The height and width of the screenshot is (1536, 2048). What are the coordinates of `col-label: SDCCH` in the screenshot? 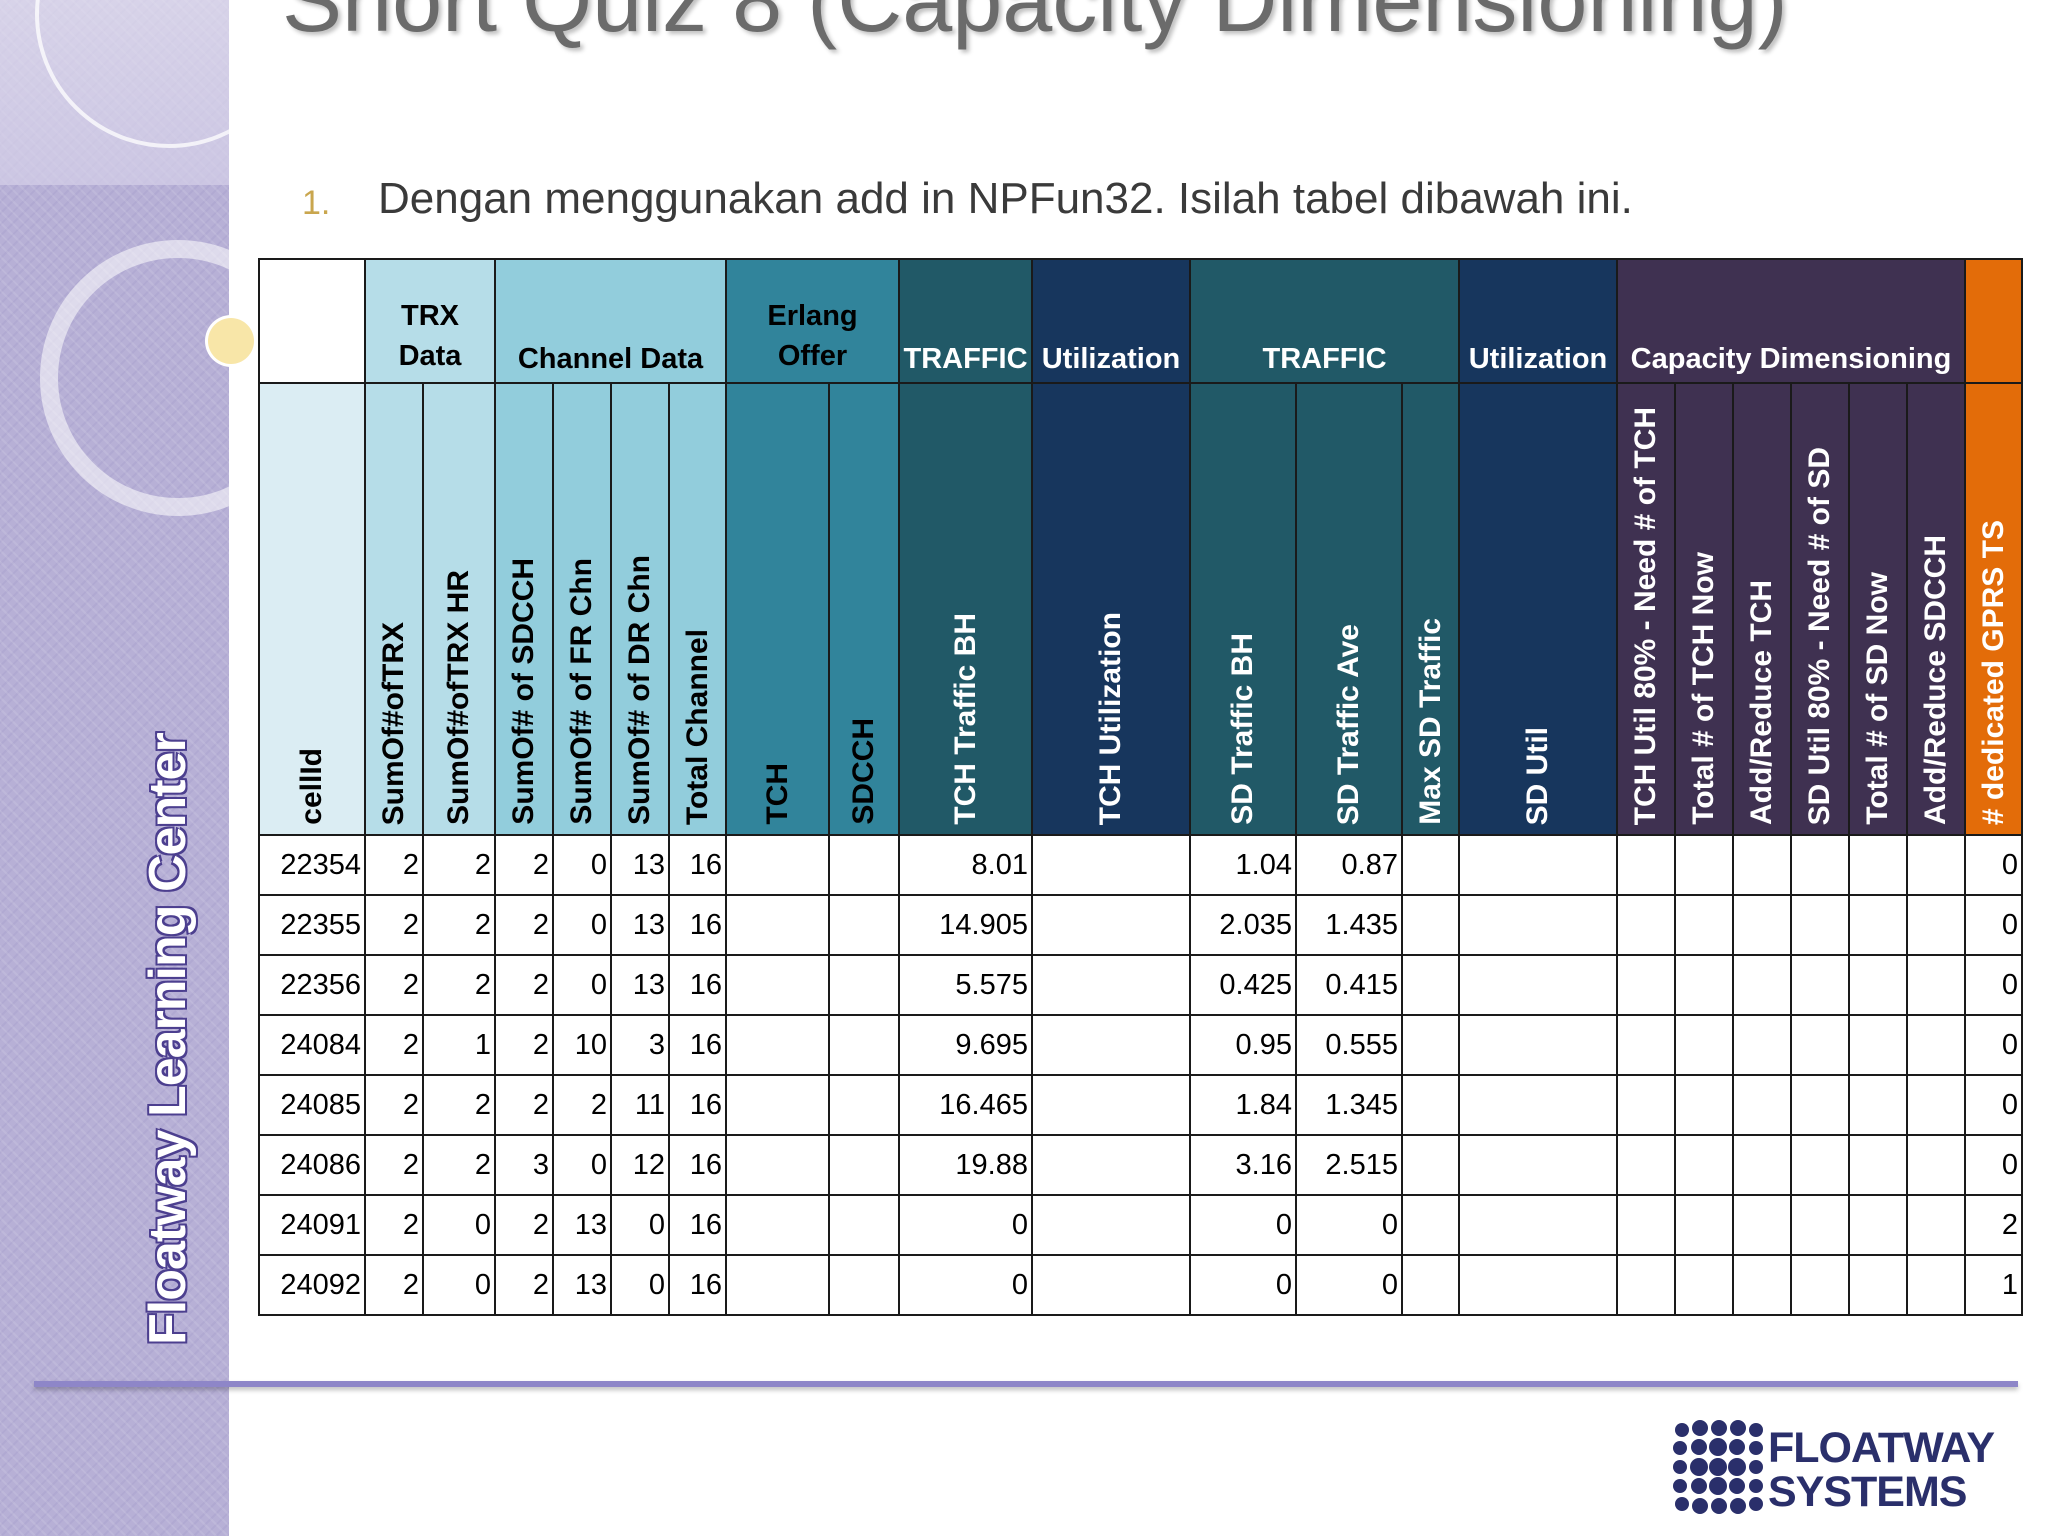 It's located at (863, 771).